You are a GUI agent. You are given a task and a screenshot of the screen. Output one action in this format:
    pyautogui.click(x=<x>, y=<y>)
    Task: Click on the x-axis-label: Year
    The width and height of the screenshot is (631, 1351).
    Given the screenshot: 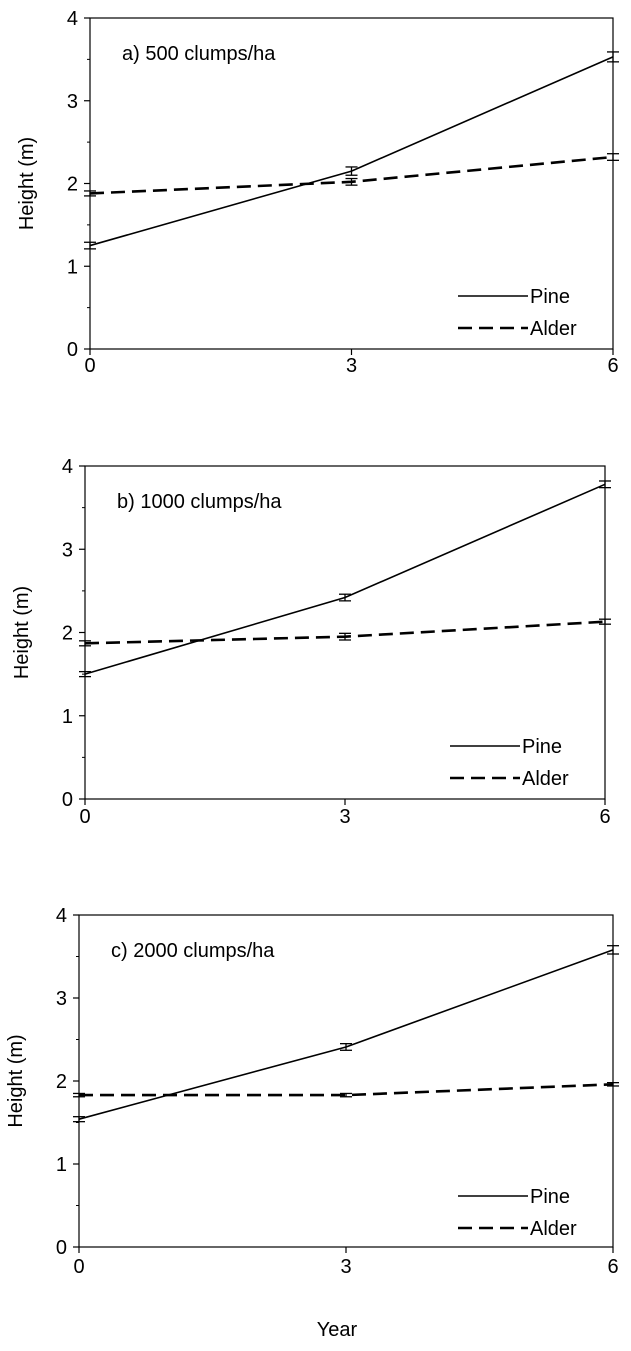 What is the action you would take?
    pyautogui.click(x=337, y=1330)
    